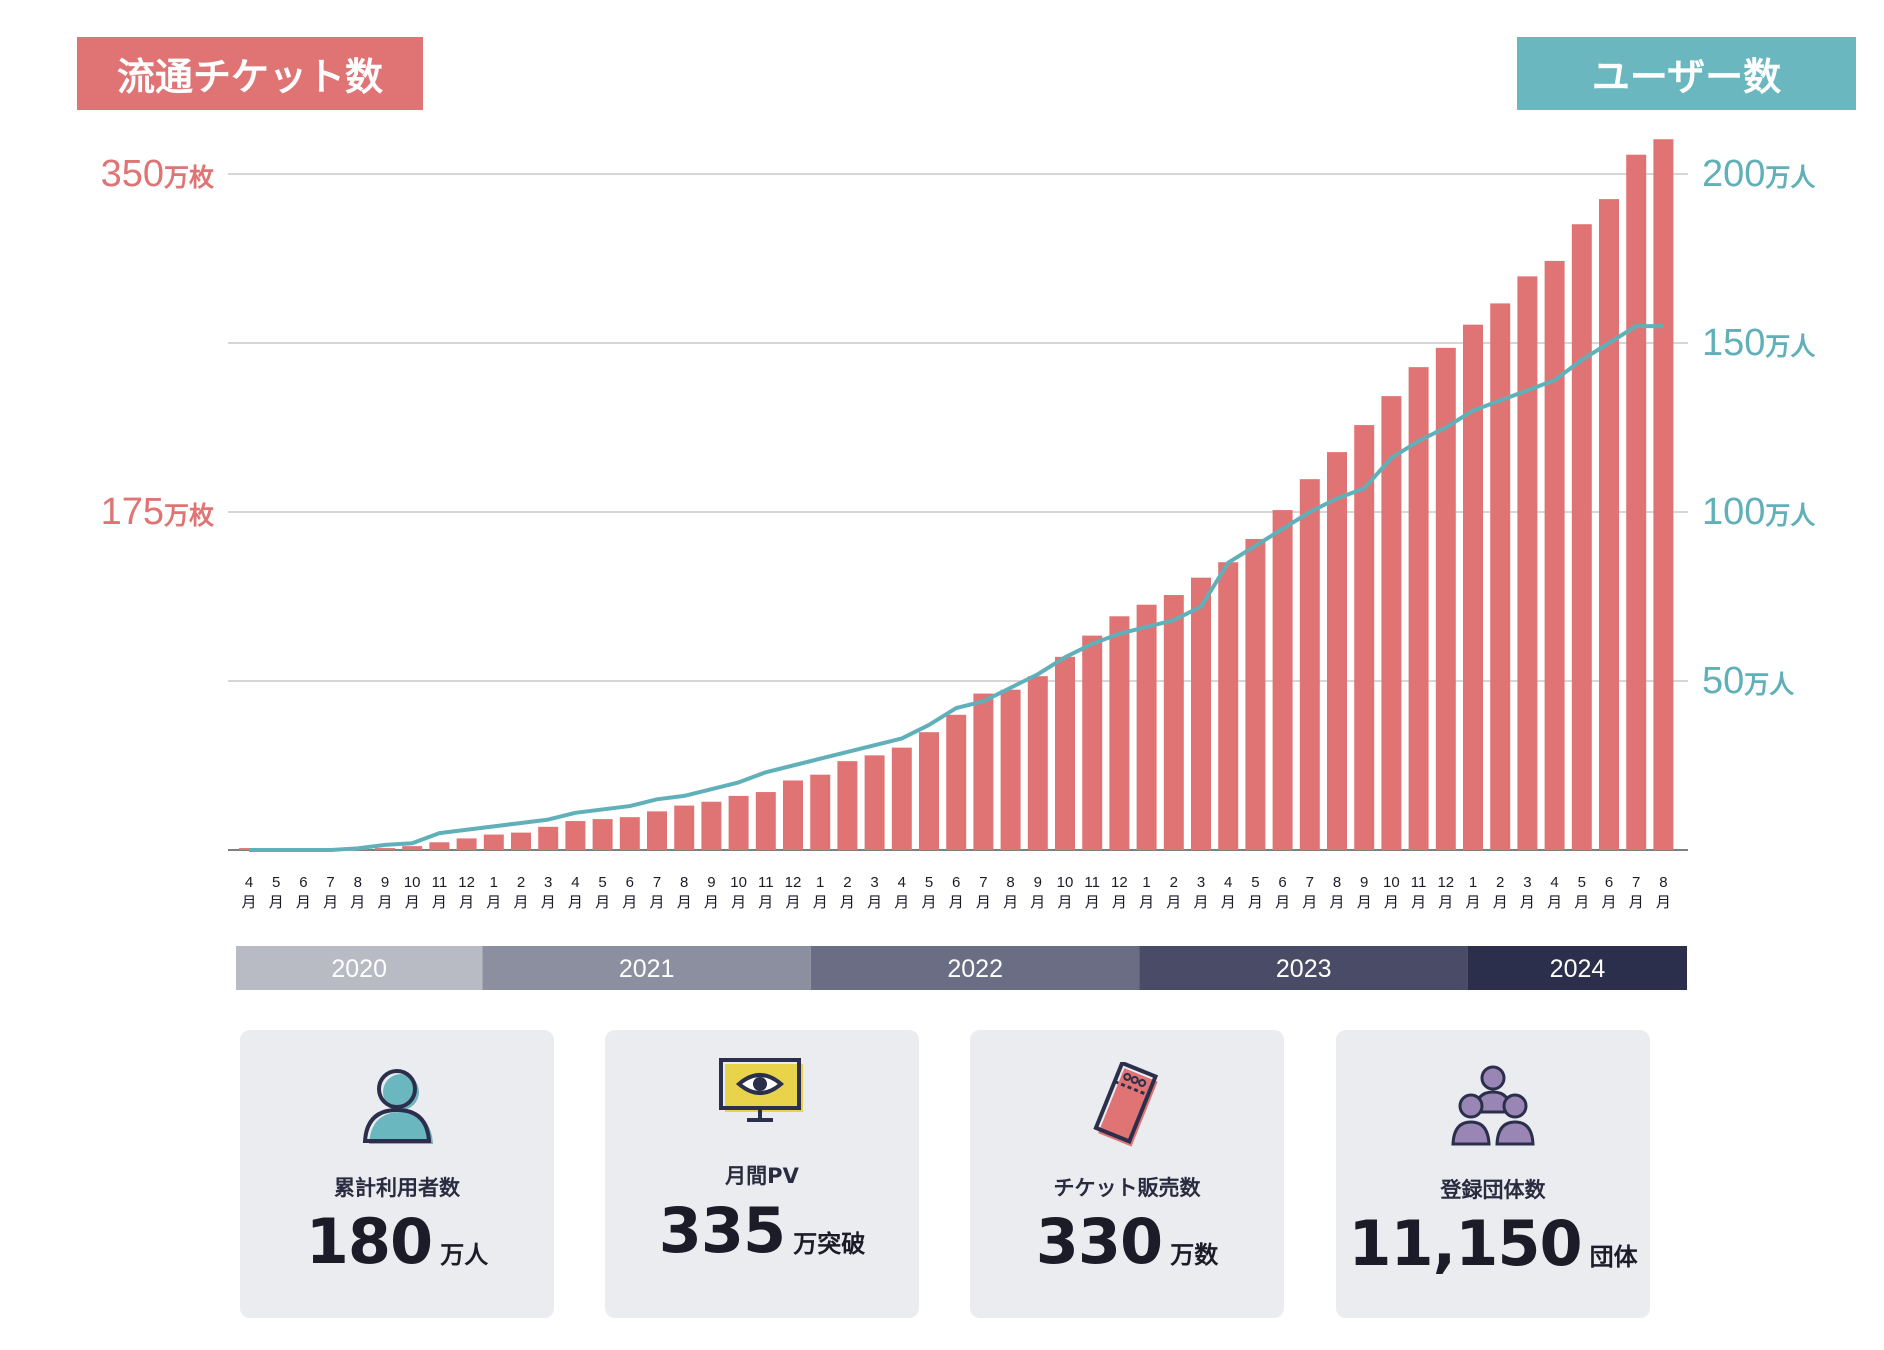 This screenshot has width=1884, height=1350. What do you see at coordinates (1337, 882) in the screenshot?
I see `month-label: 8` at bounding box center [1337, 882].